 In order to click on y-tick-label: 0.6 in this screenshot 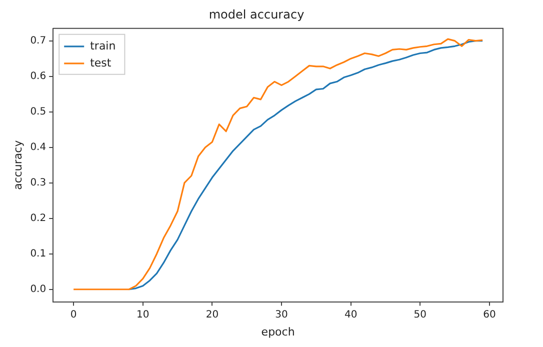, I will do `click(38, 76)`.